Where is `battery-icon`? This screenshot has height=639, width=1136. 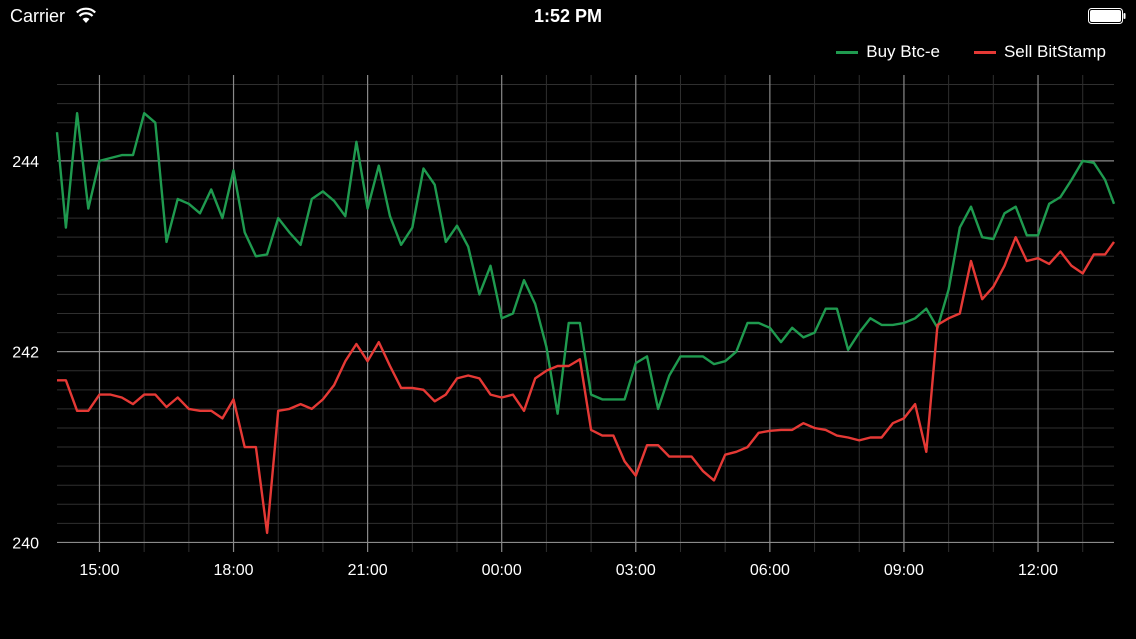
battery-icon is located at coordinates (1107, 16).